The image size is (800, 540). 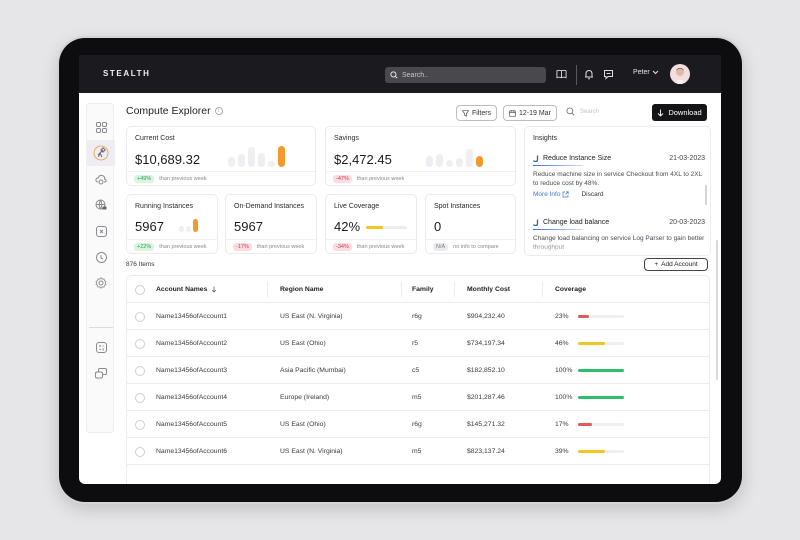 I want to click on book-icon, so click(x=561, y=74).